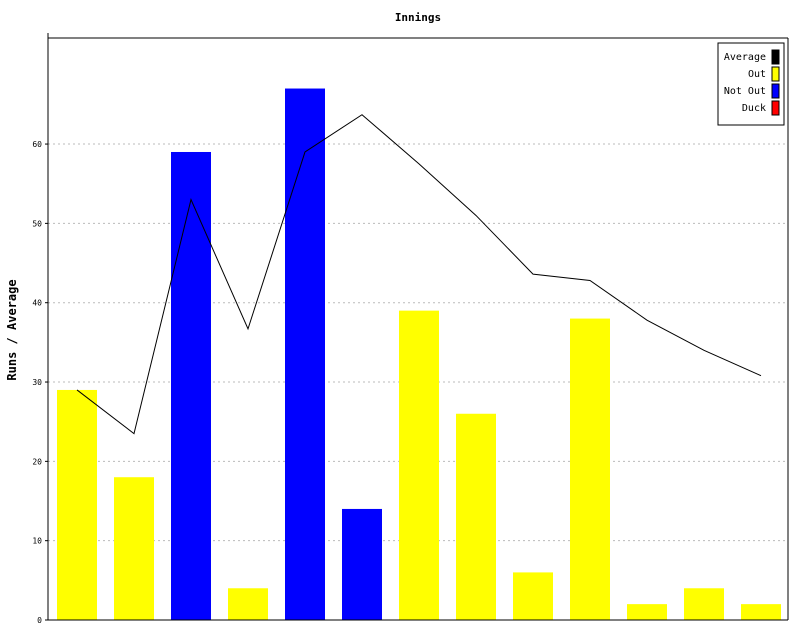 Image resolution: width=800 pixels, height=640 pixels. What do you see at coordinates (37, 223) in the screenshot?
I see `y-tick-label: 50` at bounding box center [37, 223].